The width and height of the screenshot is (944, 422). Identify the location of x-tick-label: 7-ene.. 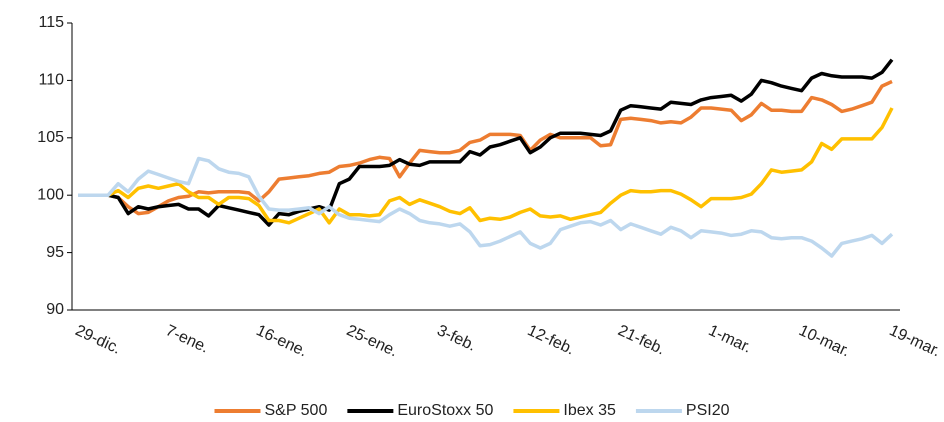
(187, 339).